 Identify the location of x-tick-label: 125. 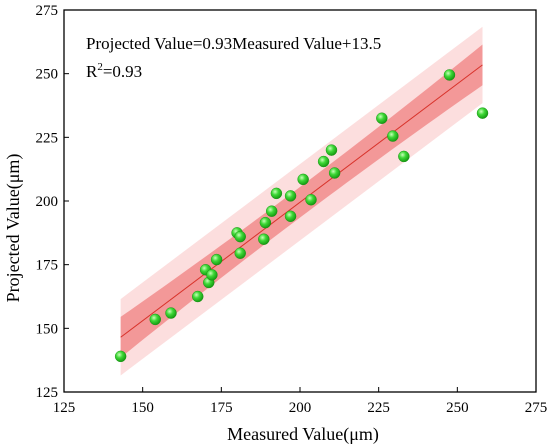
(64, 408).